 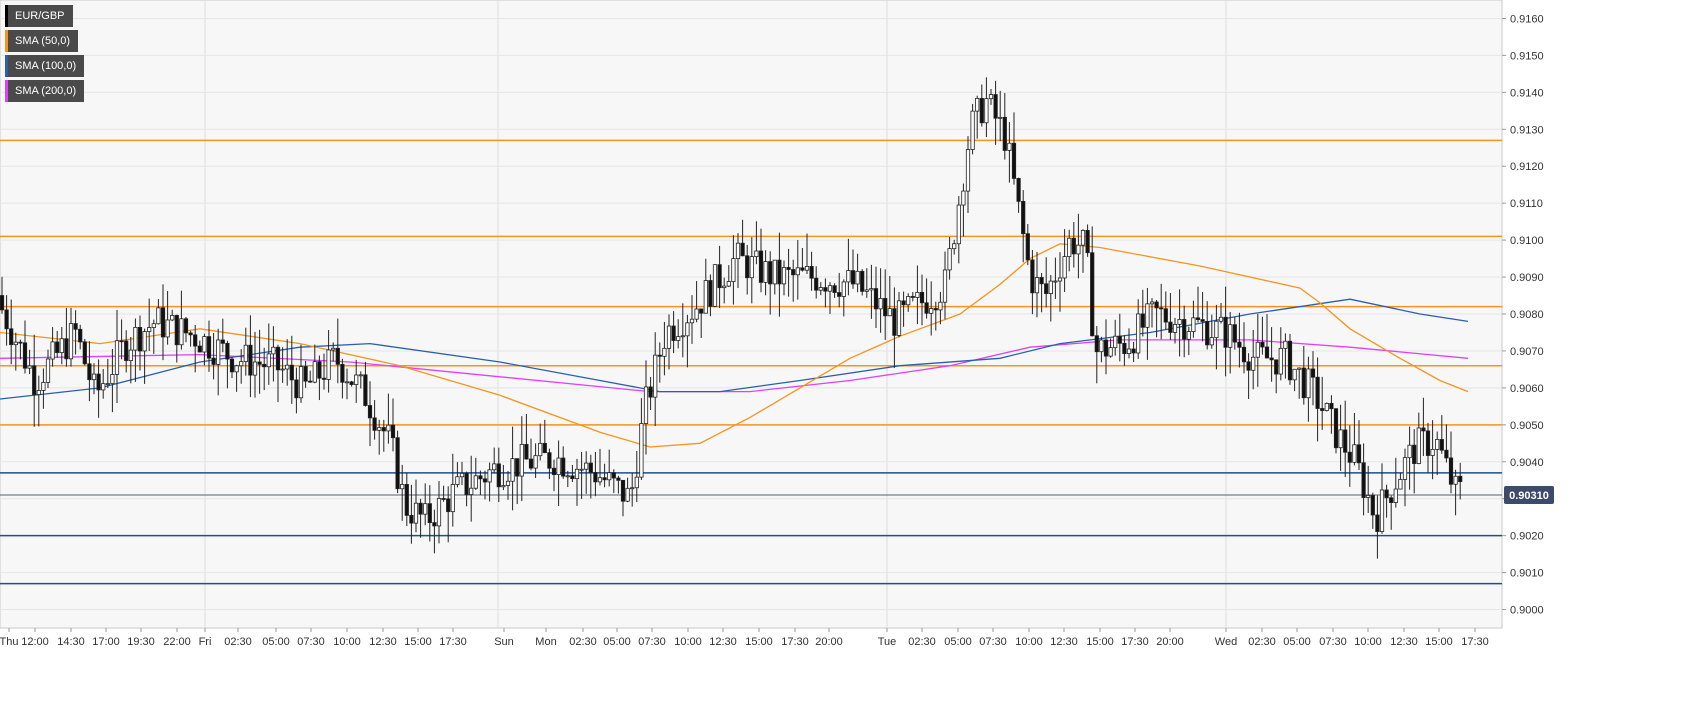 I want to click on sma100-line, so click(x=734, y=349).